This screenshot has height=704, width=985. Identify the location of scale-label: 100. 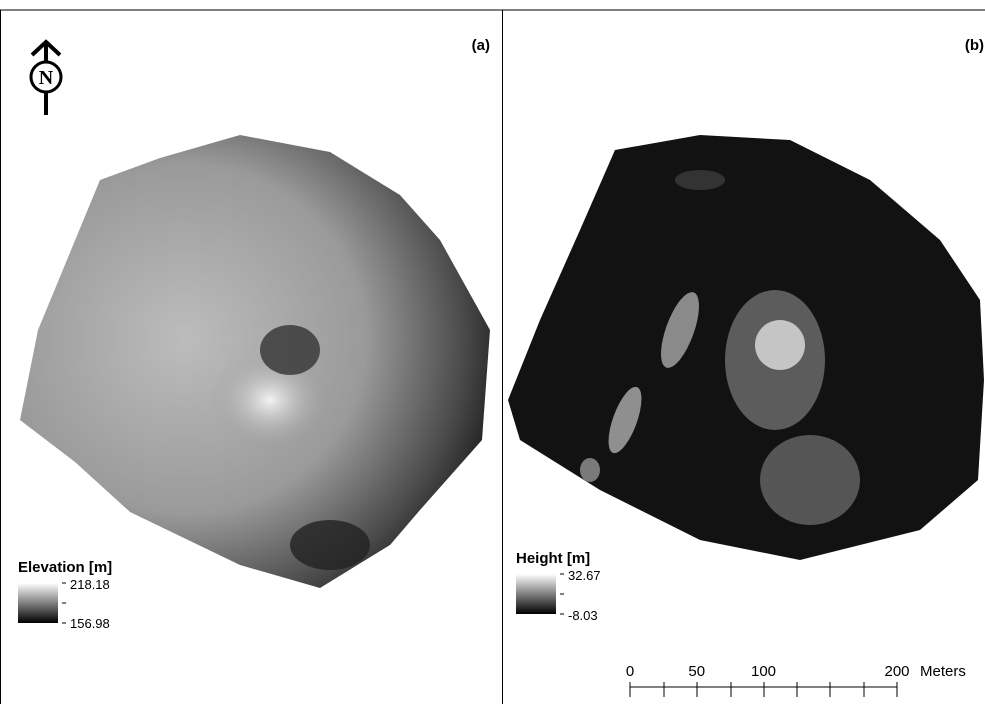
(763, 671).